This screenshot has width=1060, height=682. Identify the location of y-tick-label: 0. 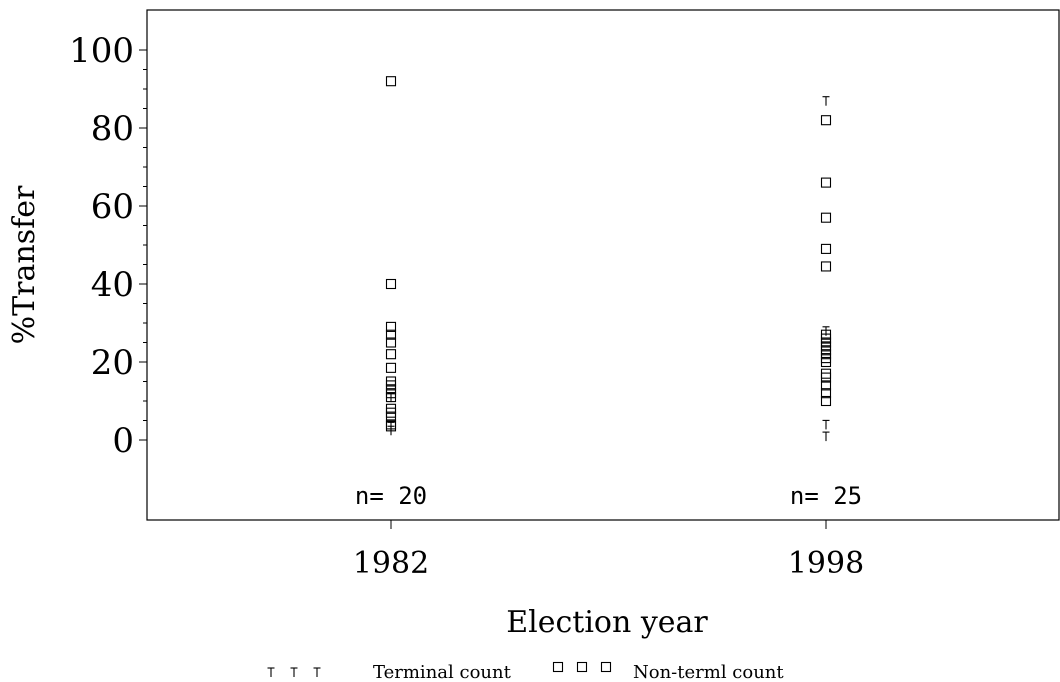
(123, 441).